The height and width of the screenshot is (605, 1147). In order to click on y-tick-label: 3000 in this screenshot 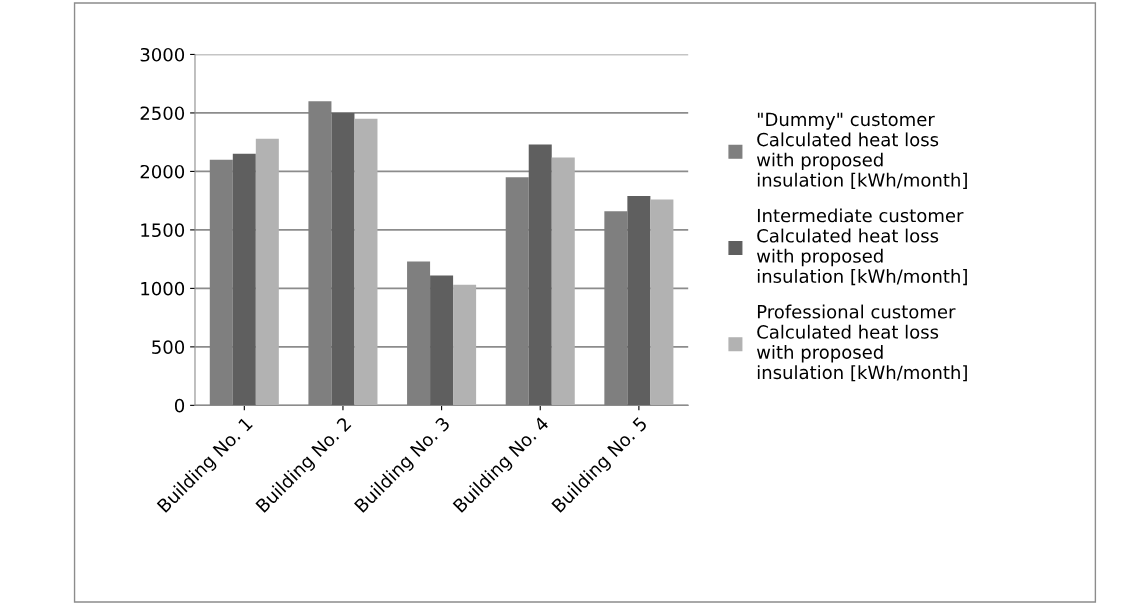, I will do `click(162, 54)`.